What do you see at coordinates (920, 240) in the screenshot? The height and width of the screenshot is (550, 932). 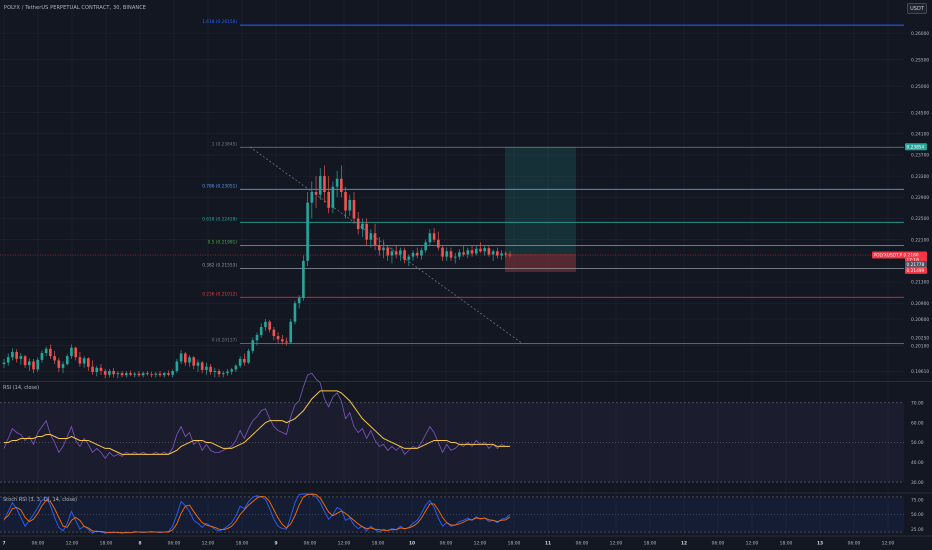 I see `price-axis-label: 0.22100` at bounding box center [920, 240].